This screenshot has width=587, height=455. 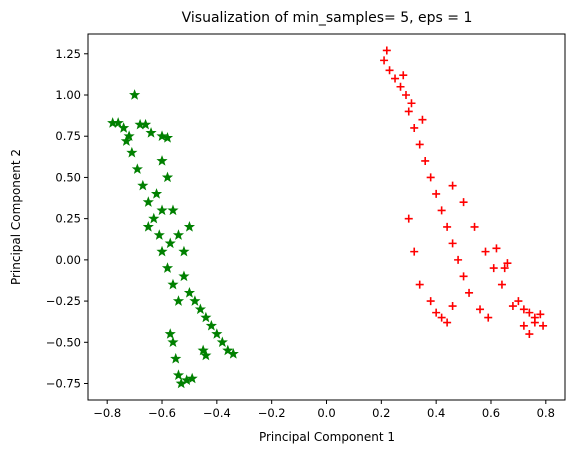 What do you see at coordinates (162, 413) in the screenshot?
I see `x-tick-label: −0.6` at bounding box center [162, 413].